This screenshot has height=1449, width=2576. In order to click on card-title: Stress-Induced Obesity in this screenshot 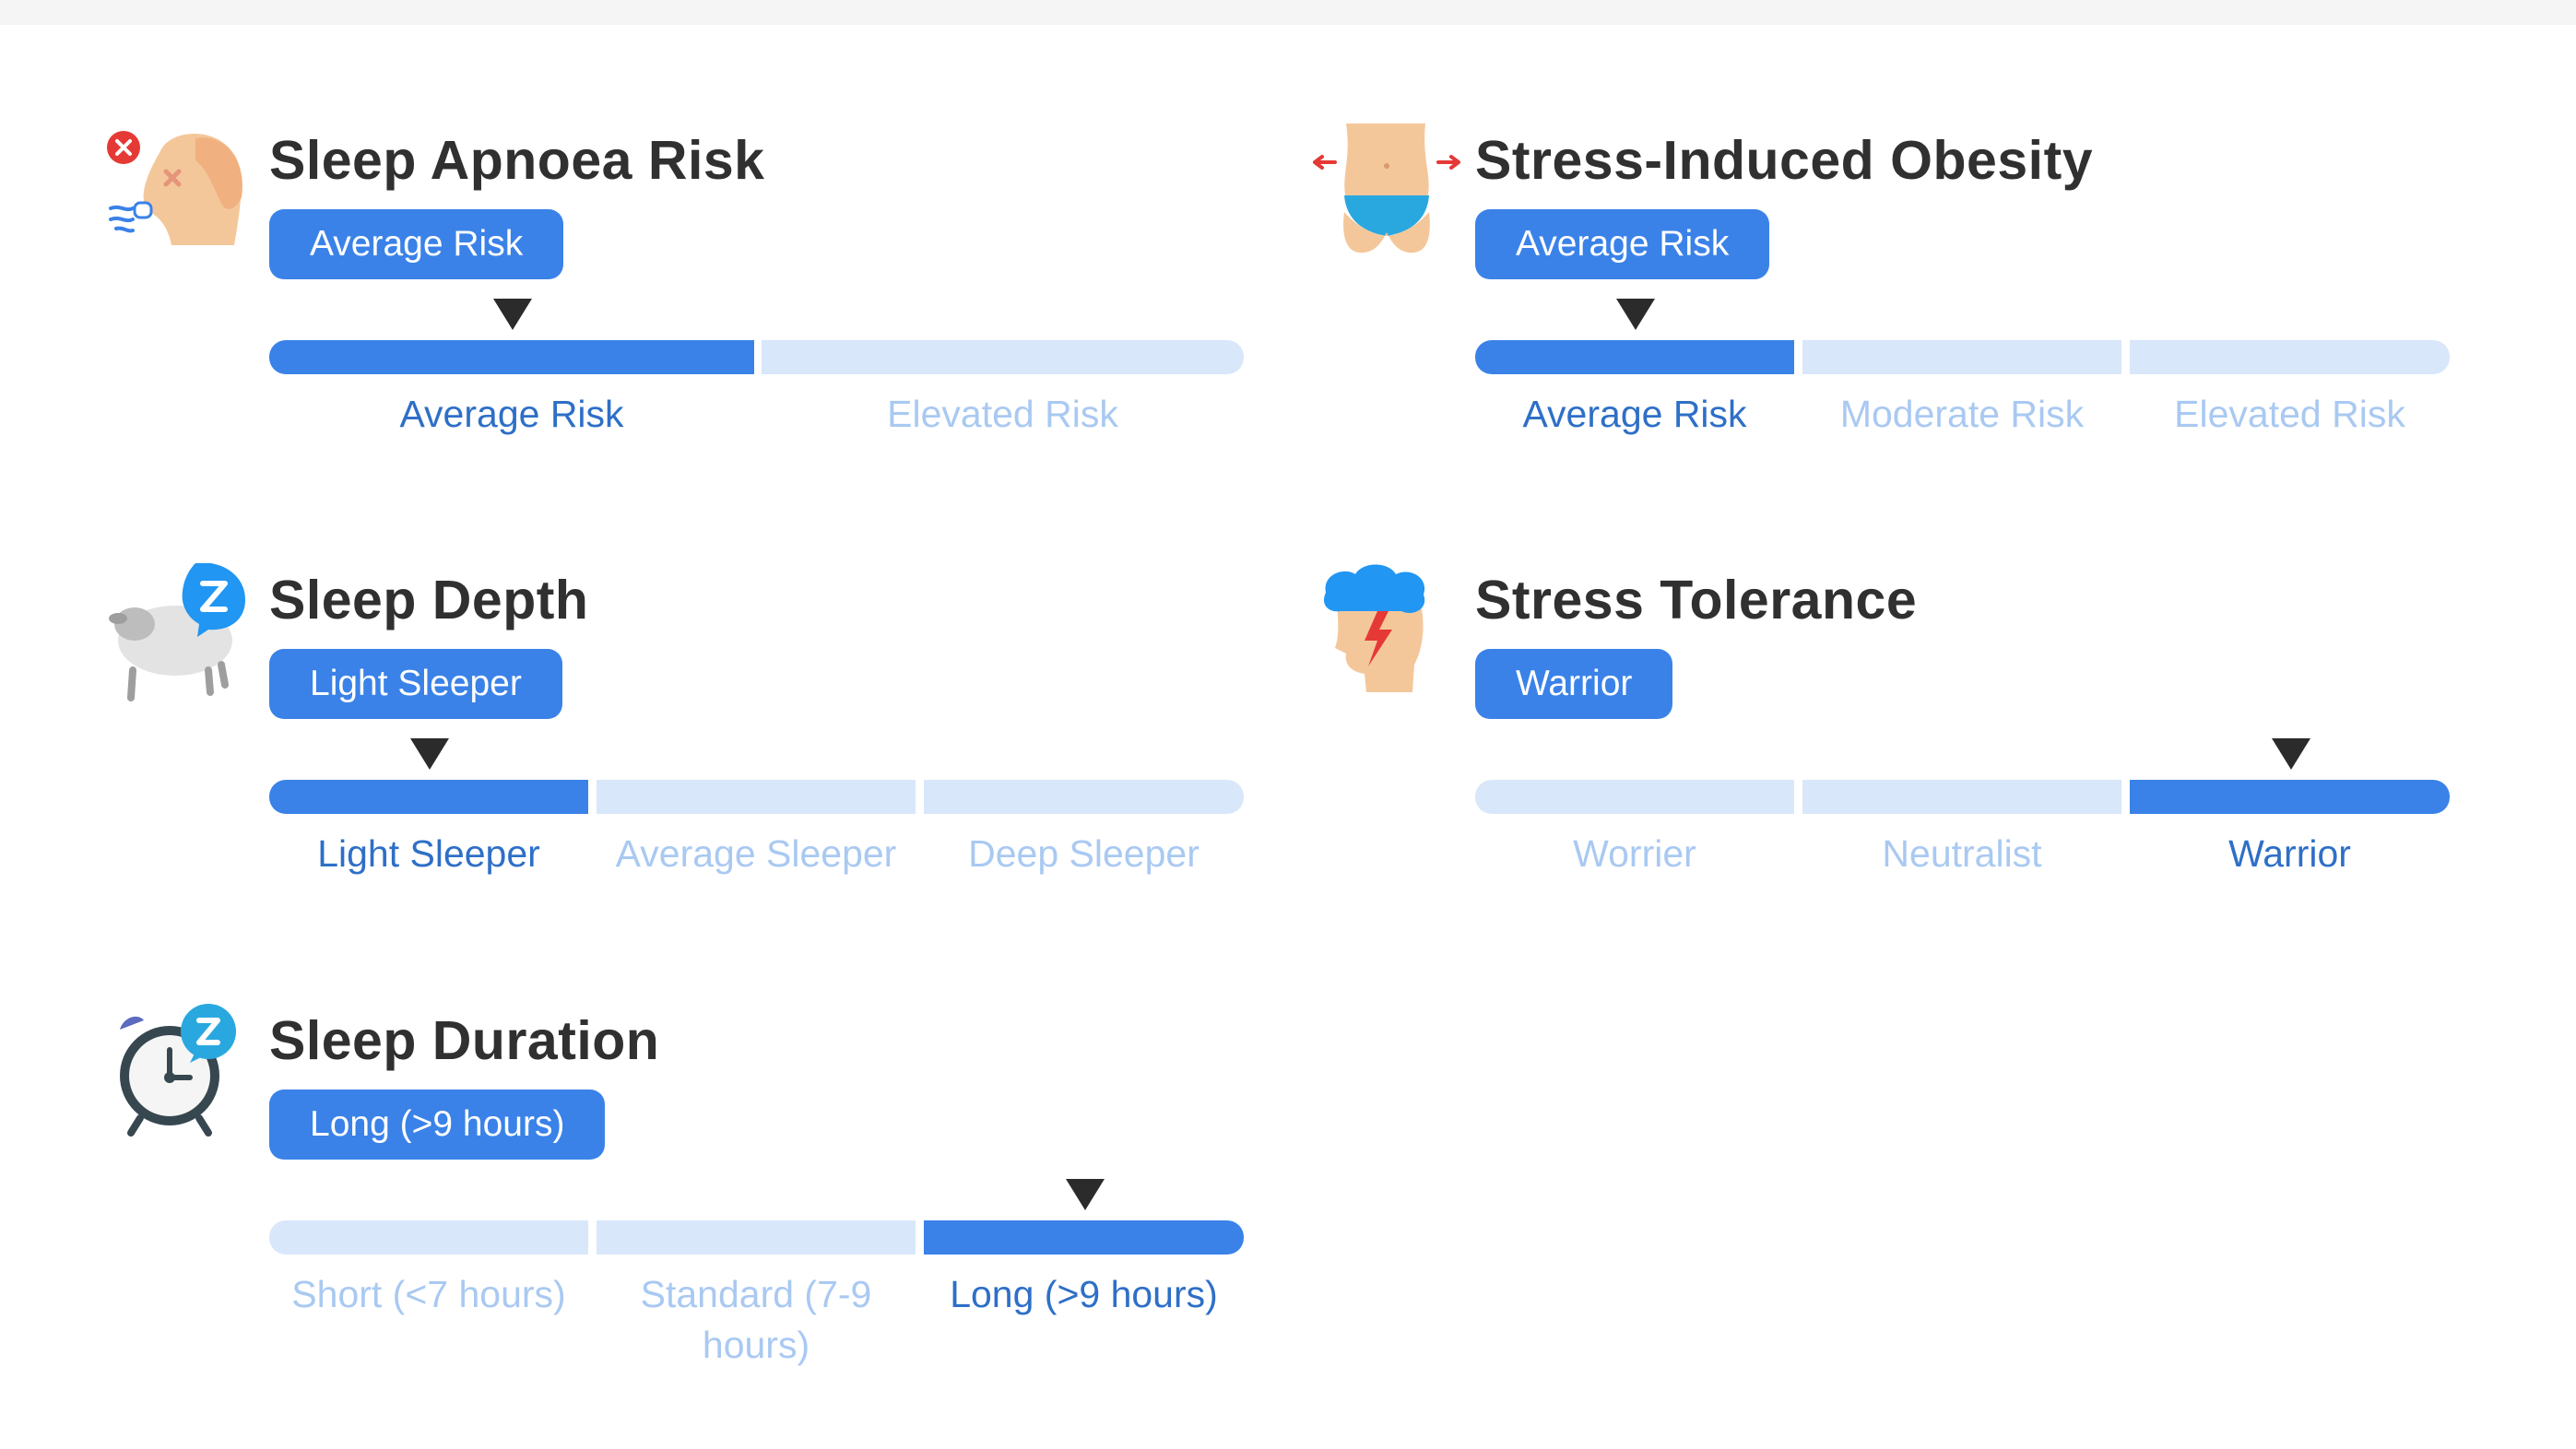, I will do `click(1784, 160)`.